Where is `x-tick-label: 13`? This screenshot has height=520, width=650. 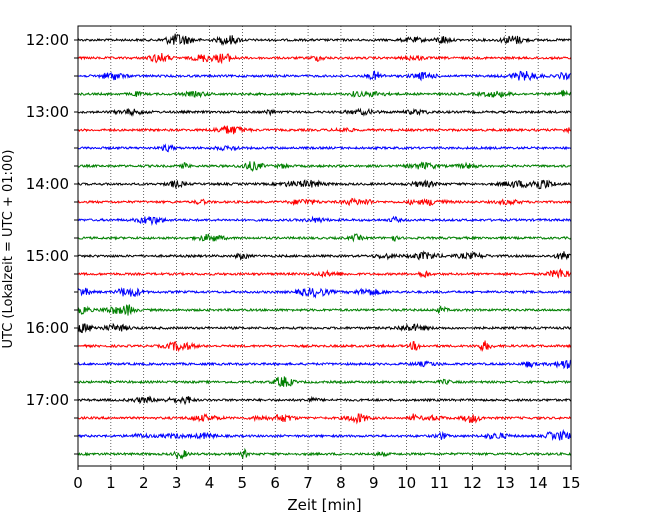
x-tick-label: 13 is located at coordinates (505, 483).